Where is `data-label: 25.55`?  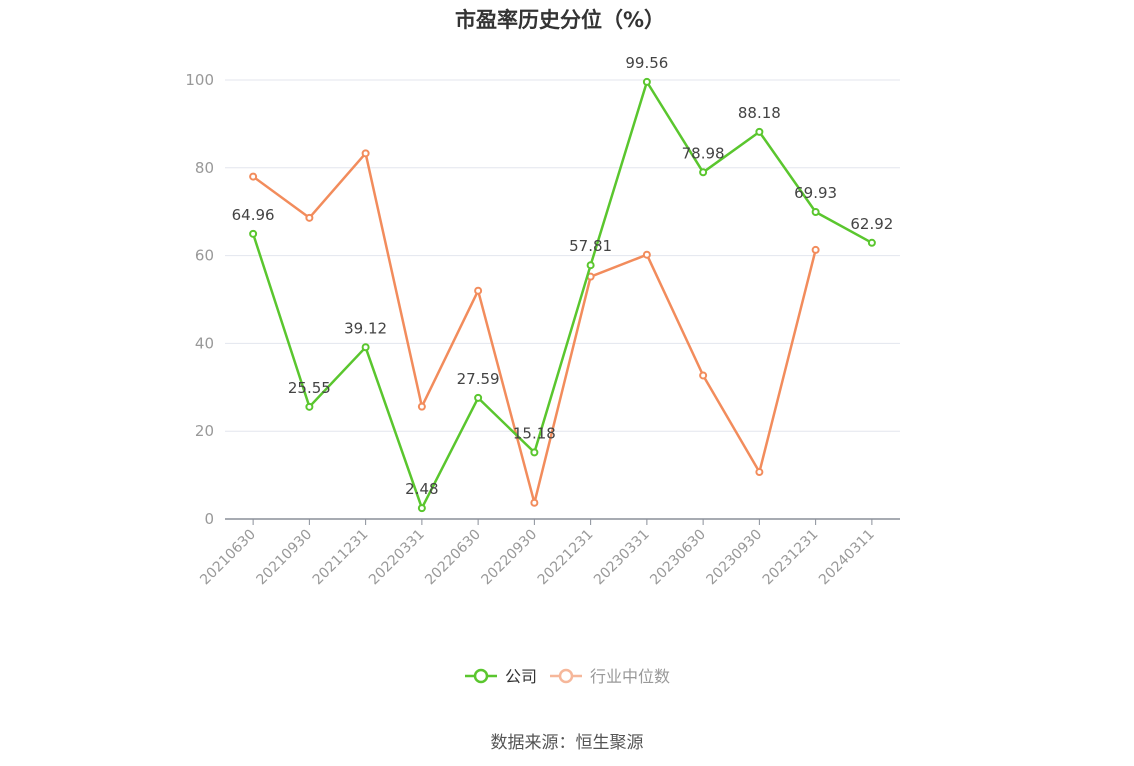 data-label: 25.55 is located at coordinates (309, 388).